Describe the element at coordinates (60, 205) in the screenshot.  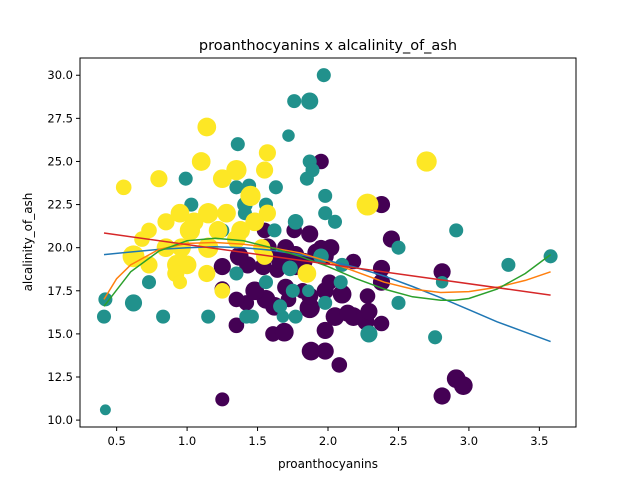
I see `y-tick-label: 22.5` at that location.